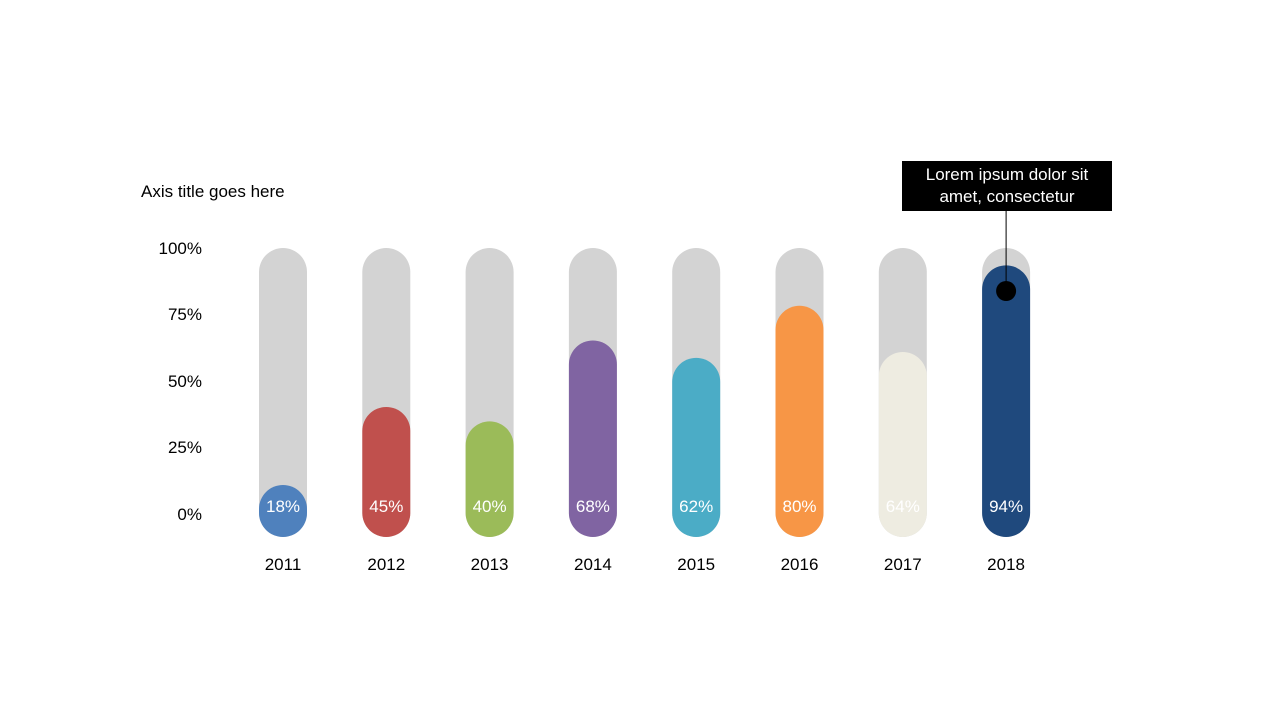 The image size is (1280, 720). Describe the element at coordinates (185, 447) in the screenshot. I see `y-tick-label: 25%` at that location.